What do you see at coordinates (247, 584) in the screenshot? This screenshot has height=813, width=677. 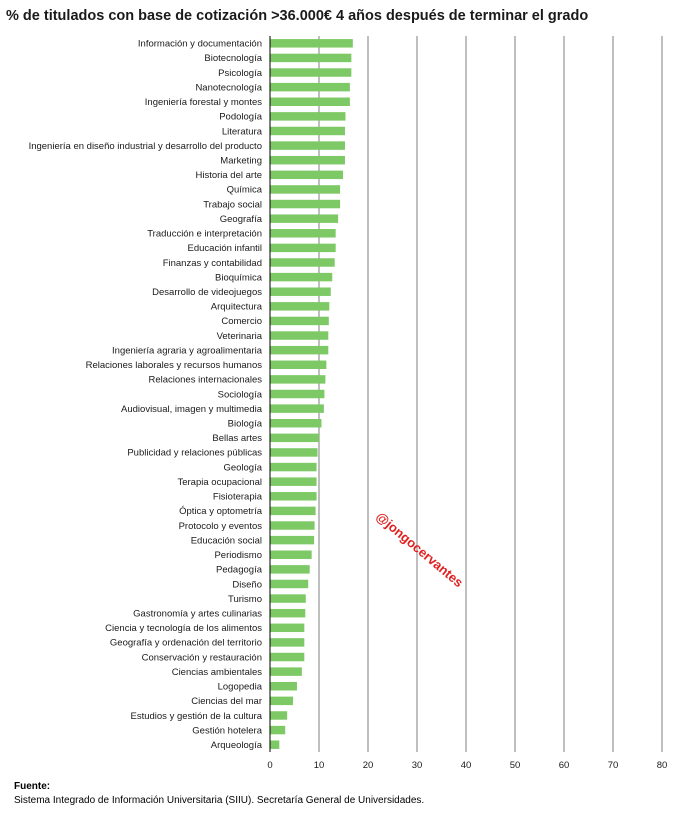 I see `category-label: Diseño` at bounding box center [247, 584].